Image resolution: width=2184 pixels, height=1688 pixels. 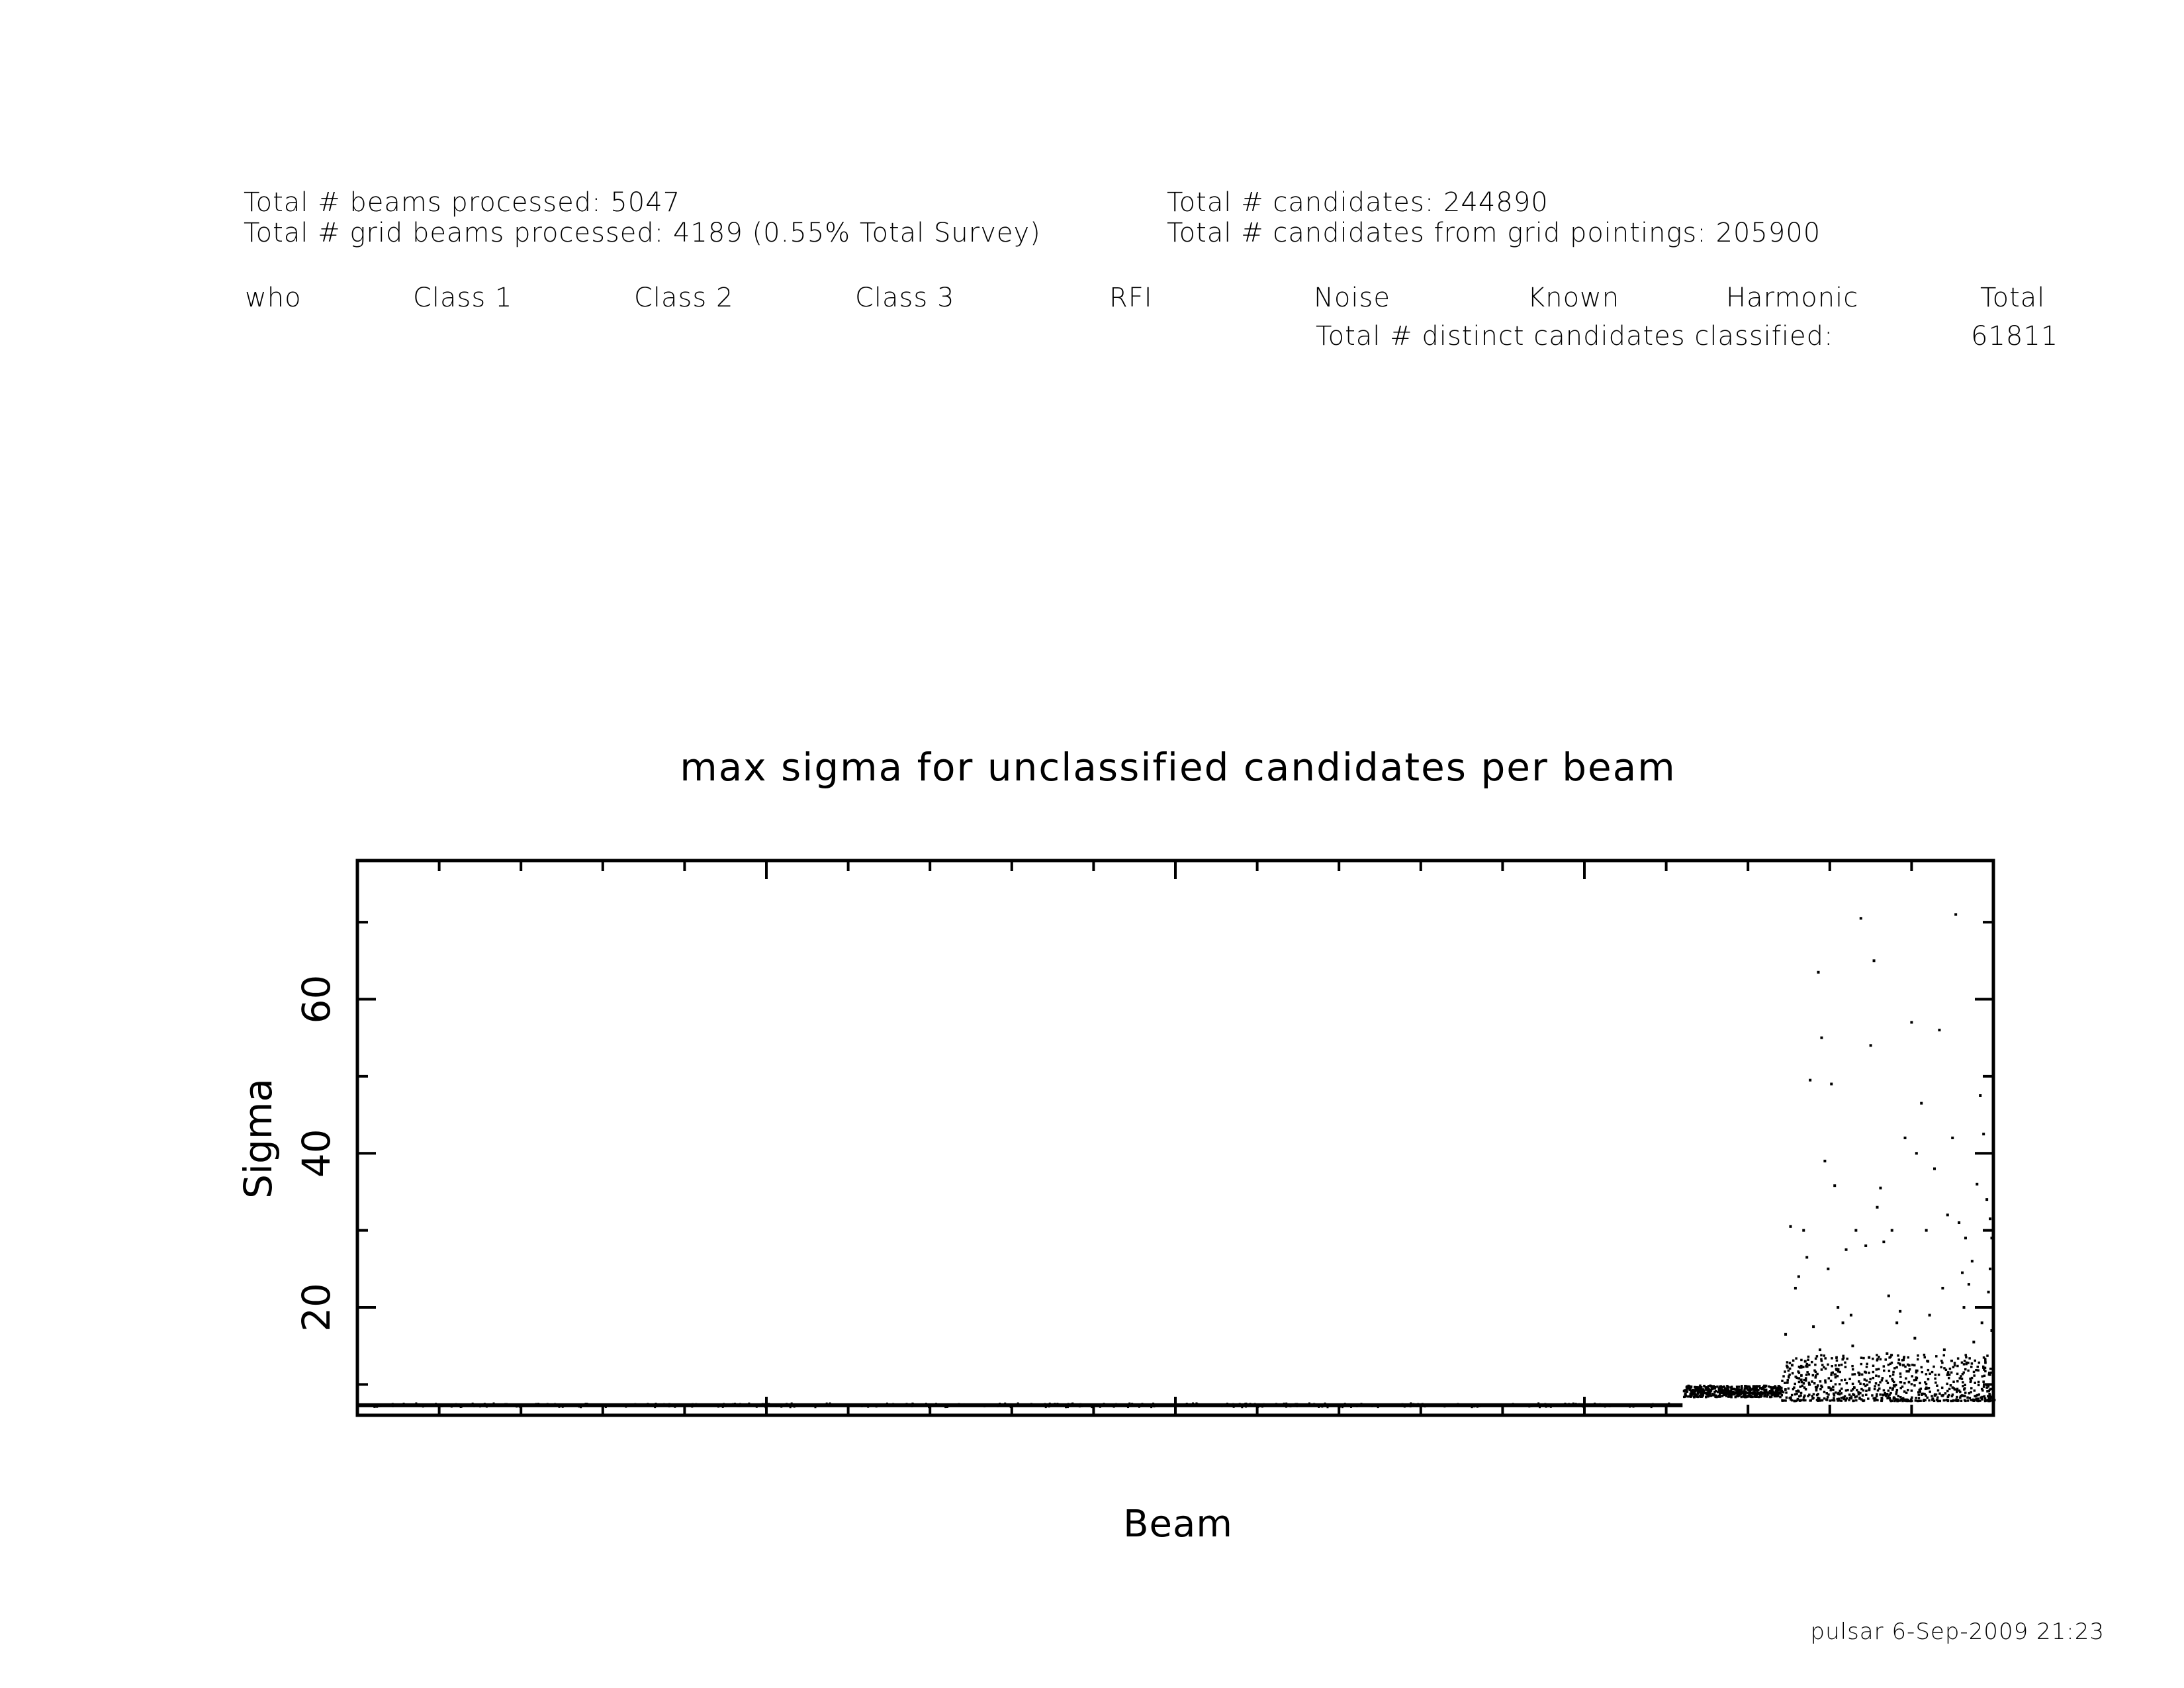 I want to click on y-tick-labels: 20 40 60, so click(x=316, y=1153).